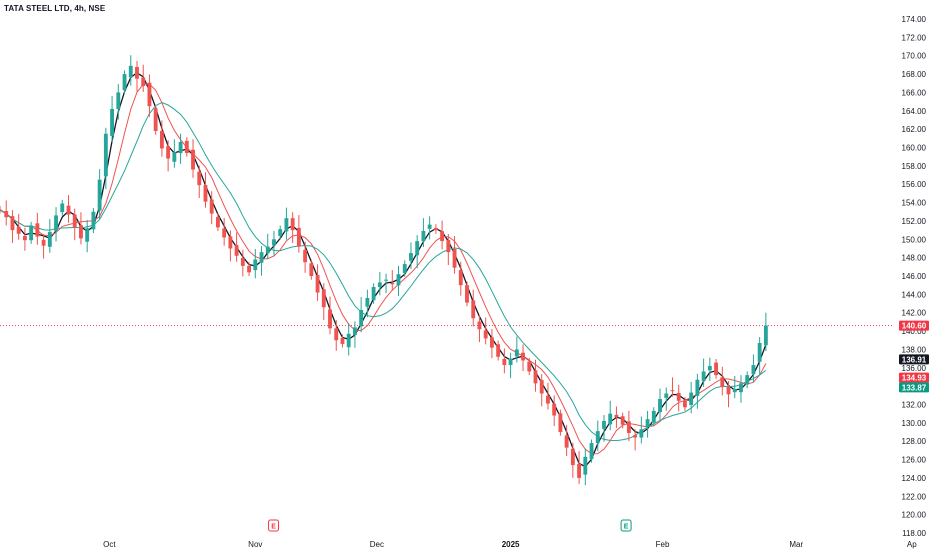 This screenshot has height=550, width=932. I want to click on price-tick-label: 162.00, so click(914, 129).